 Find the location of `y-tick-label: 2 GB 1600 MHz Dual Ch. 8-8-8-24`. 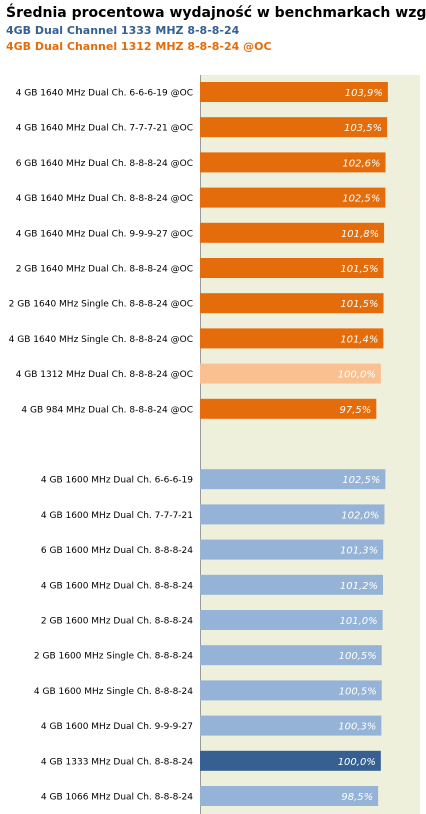

y-tick-label: 2 GB 1600 MHz Dual Ch. 8-8-8-24 is located at coordinates (117, 622).